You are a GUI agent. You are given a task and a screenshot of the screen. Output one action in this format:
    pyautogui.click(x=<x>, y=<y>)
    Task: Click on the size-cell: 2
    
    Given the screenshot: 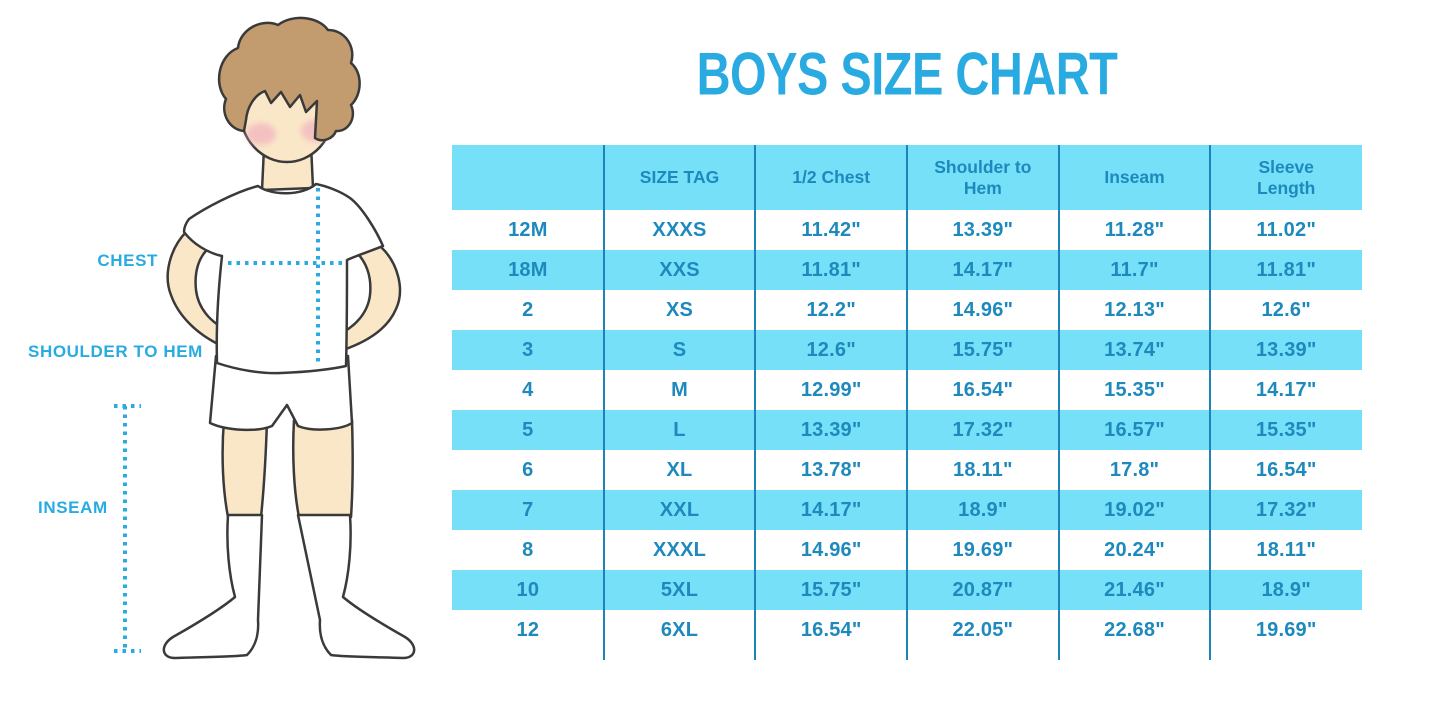 What is the action you would take?
    pyautogui.click(x=528, y=309)
    